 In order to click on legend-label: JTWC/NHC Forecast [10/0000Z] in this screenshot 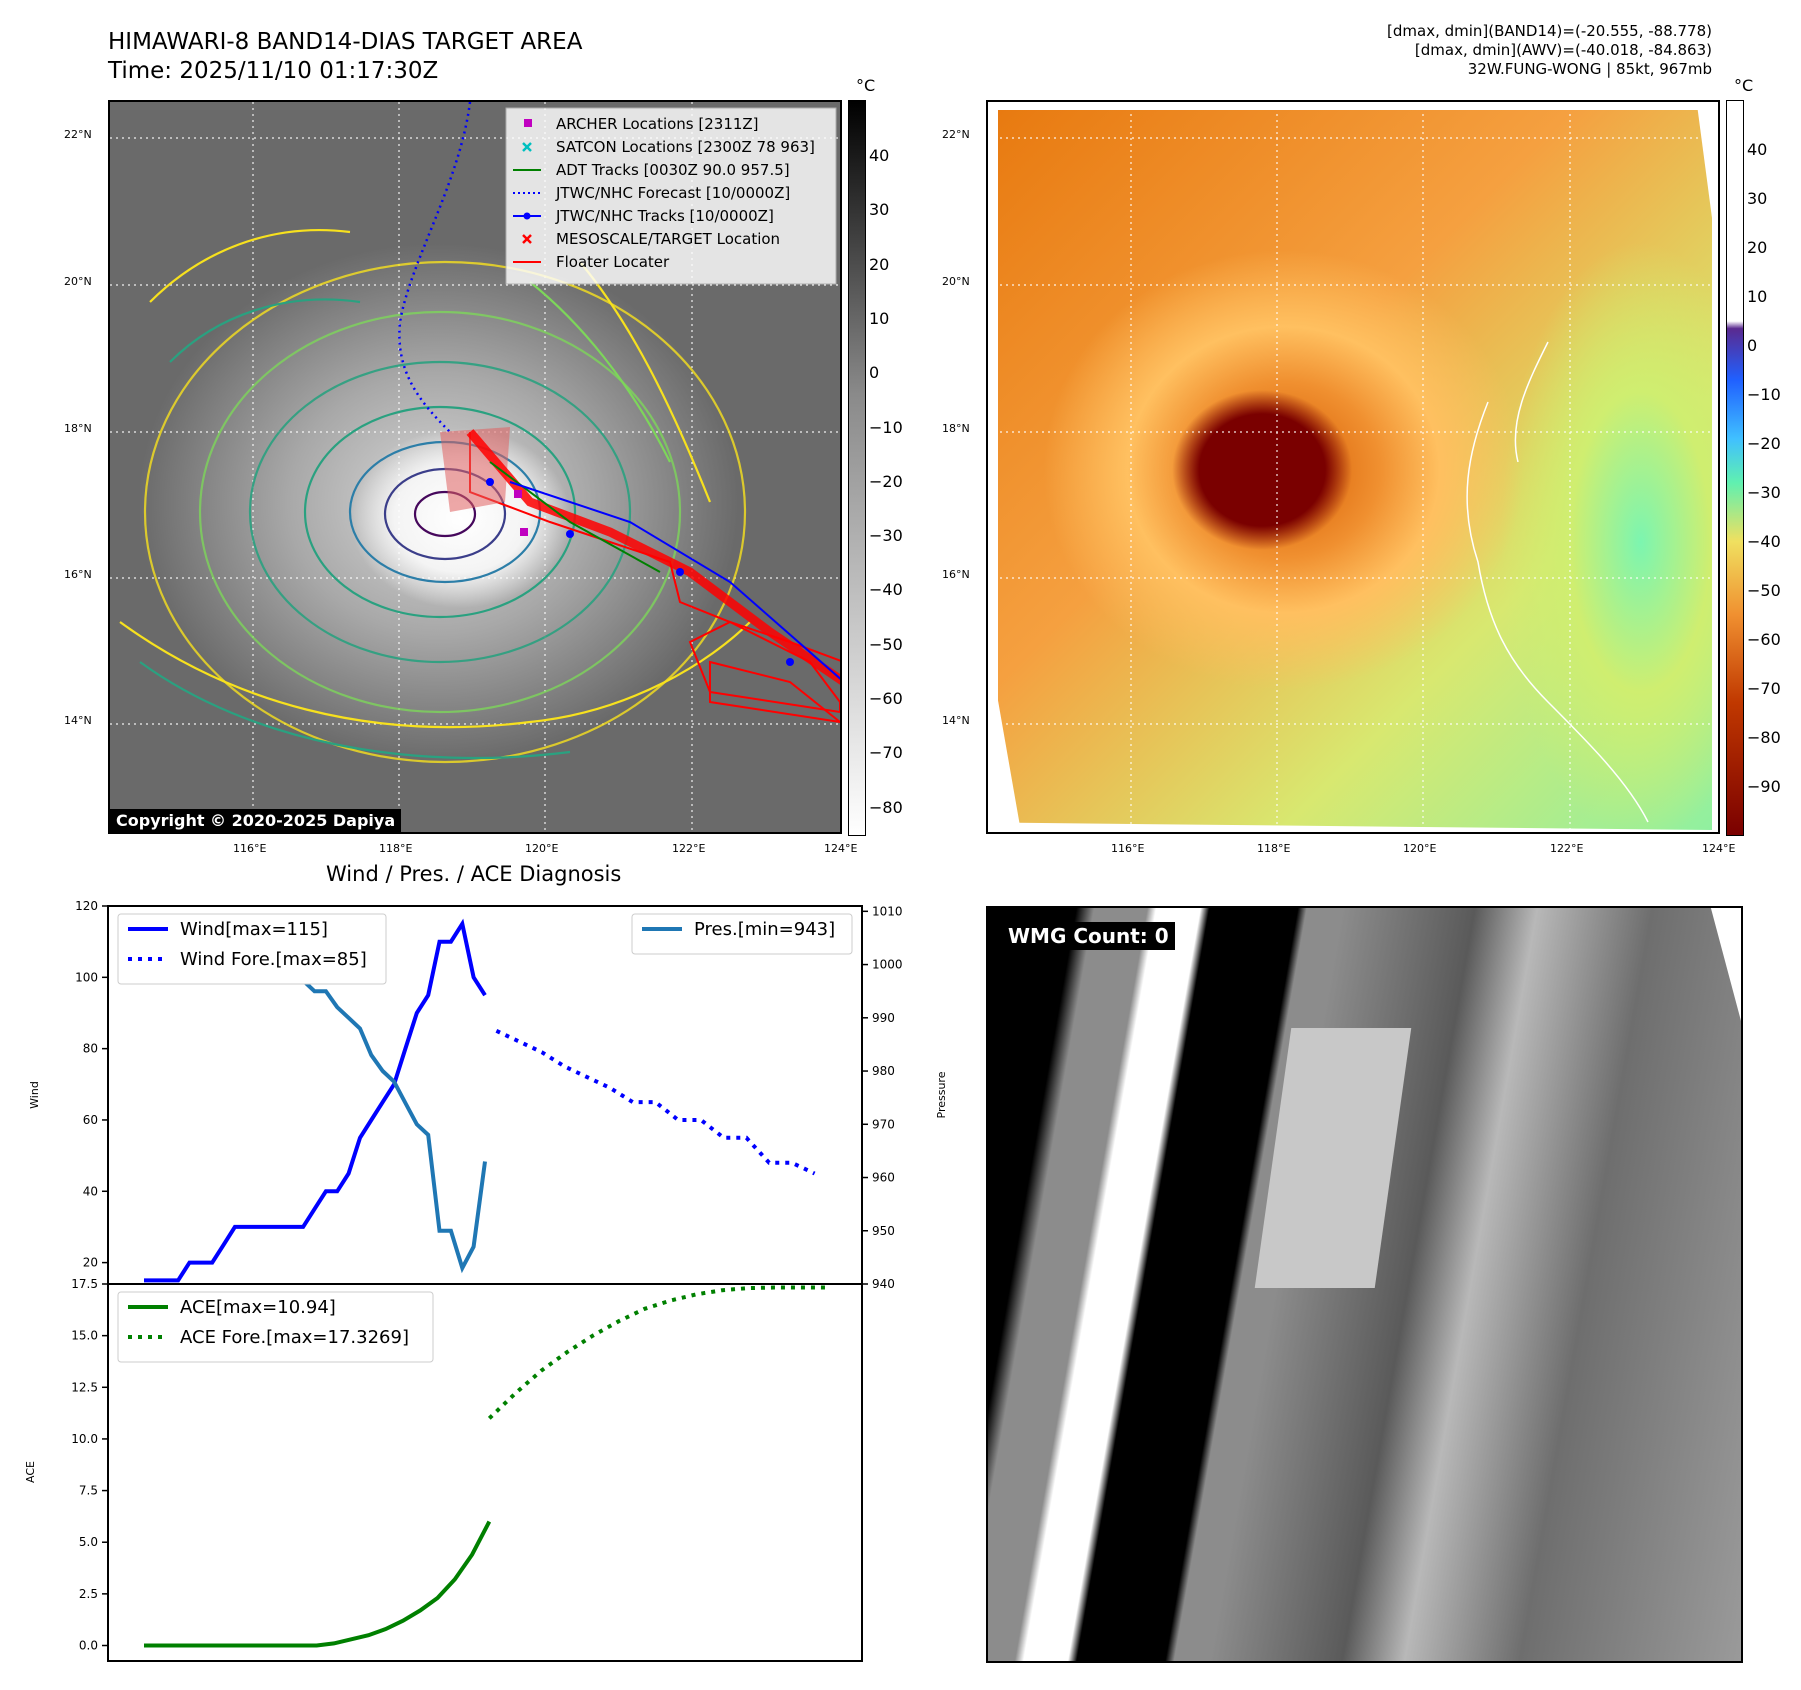, I will do `click(672, 193)`.